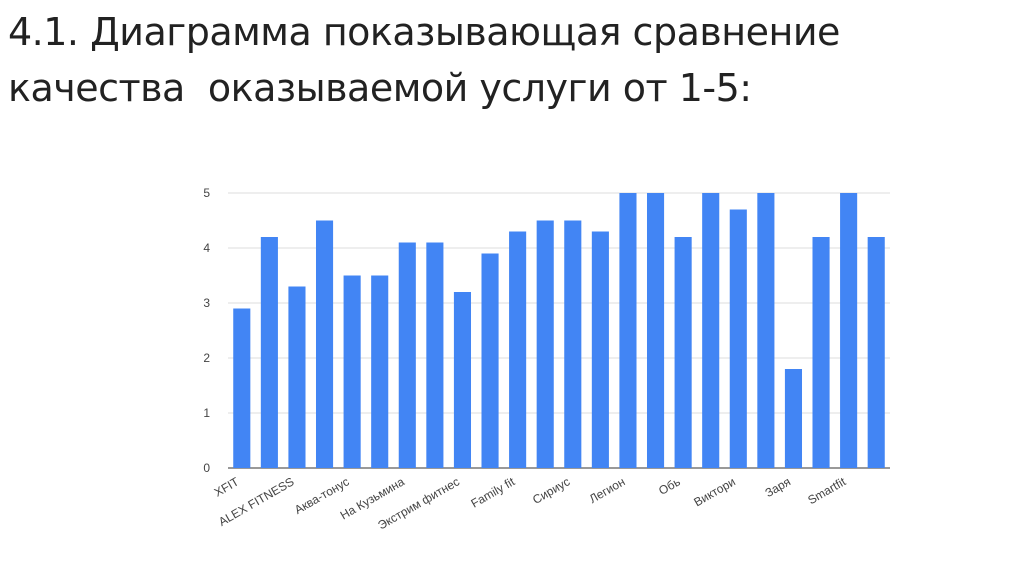 Image resolution: width=1024 pixels, height=574 pixels. Describe the element at coordinates (551, 490) in the screenshot. I see `x-tick-label: Сириус` at that location.